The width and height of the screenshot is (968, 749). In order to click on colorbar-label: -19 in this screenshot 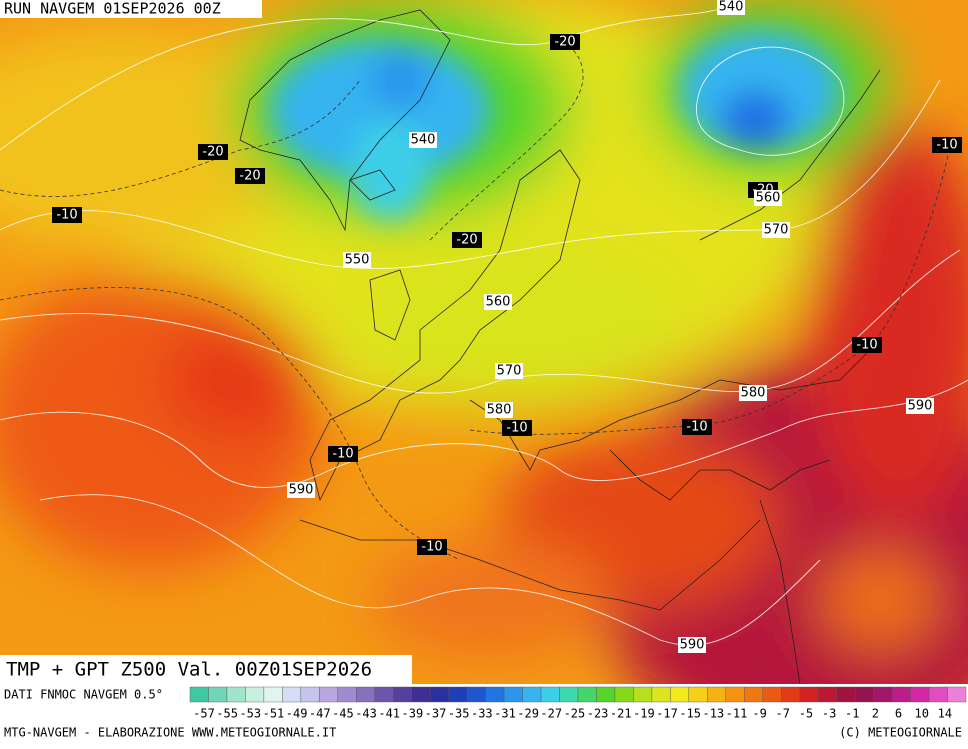, I will do `click(644, 714)`.